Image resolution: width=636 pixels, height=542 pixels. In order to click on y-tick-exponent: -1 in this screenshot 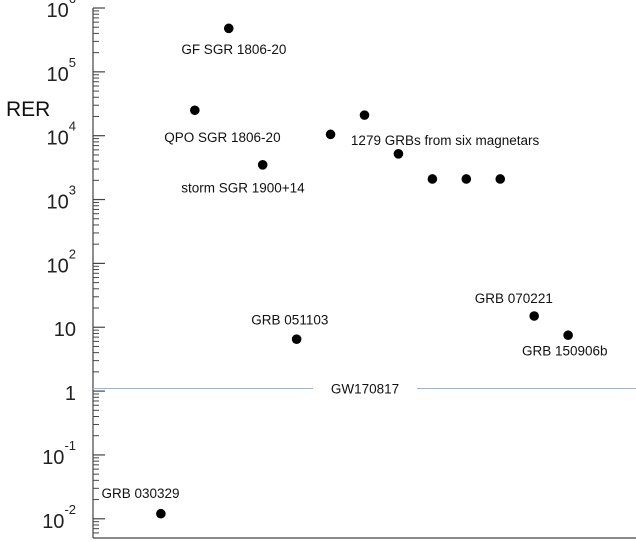, I will do `click(70, 445)`.